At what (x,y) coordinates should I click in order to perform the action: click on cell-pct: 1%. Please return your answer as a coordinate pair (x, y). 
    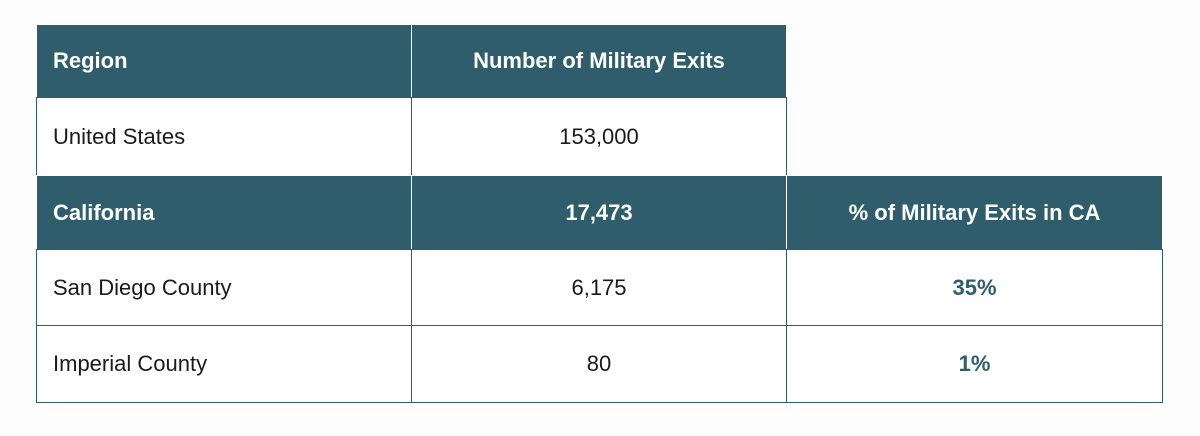
    Looking at the image, I should click on (974, 364).